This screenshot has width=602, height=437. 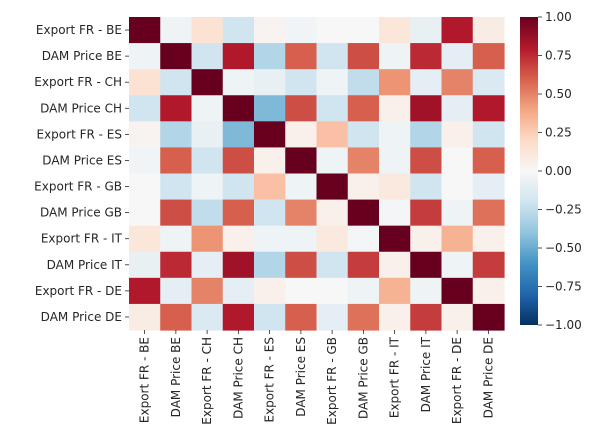 What do you see at coordinates (558, 94) in the screenshot?
I see `colorbar-tick-label: 0.50` at bounding box center [558, 94].